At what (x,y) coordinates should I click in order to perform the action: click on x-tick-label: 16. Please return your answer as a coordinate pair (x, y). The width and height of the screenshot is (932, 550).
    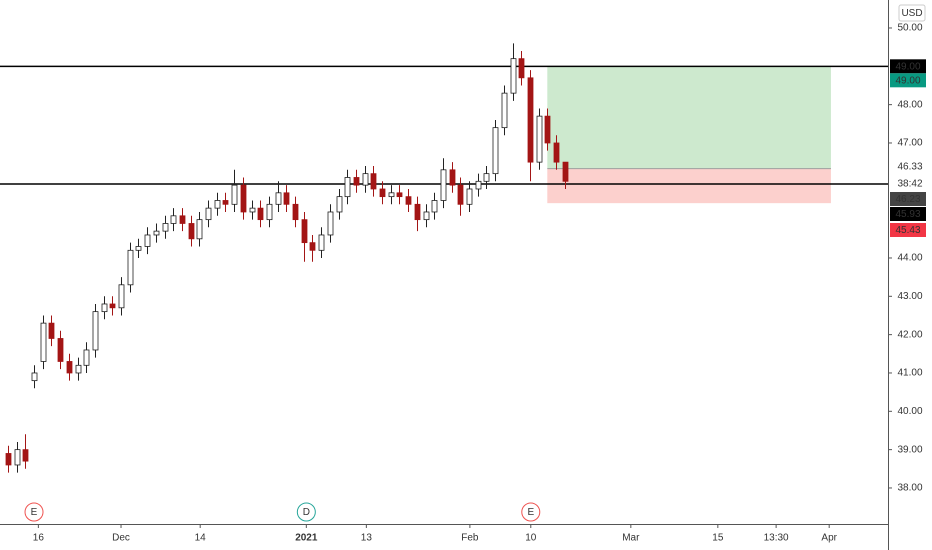
    Looking at the image, I should click on (39, 538).